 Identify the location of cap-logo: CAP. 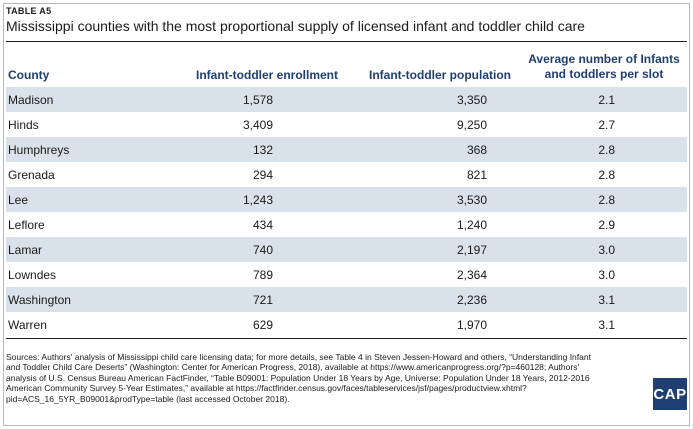
(670, 394).